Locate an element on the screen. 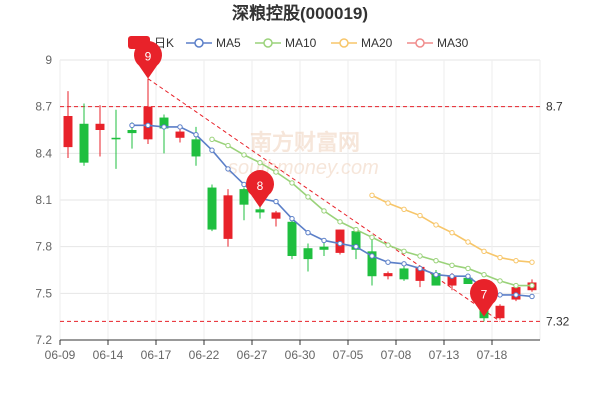  watermark: 南方财富网 southmoney.com is located at coordinates (303, 154).